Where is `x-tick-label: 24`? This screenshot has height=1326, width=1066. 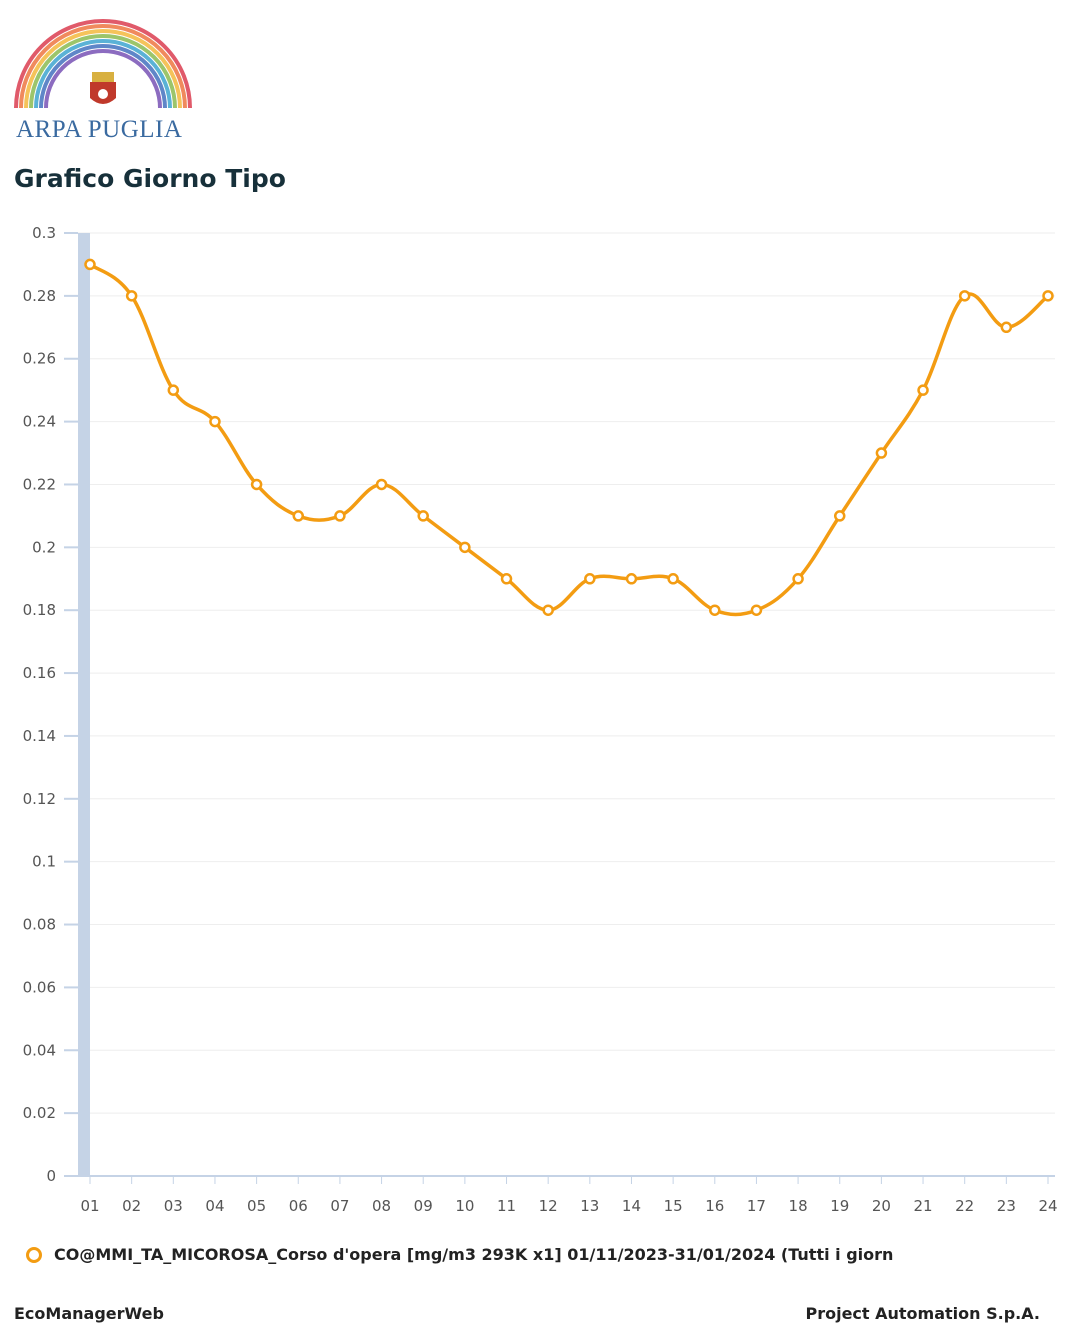 x-tick-label: 24 is located at coordinates (1047, 1206).